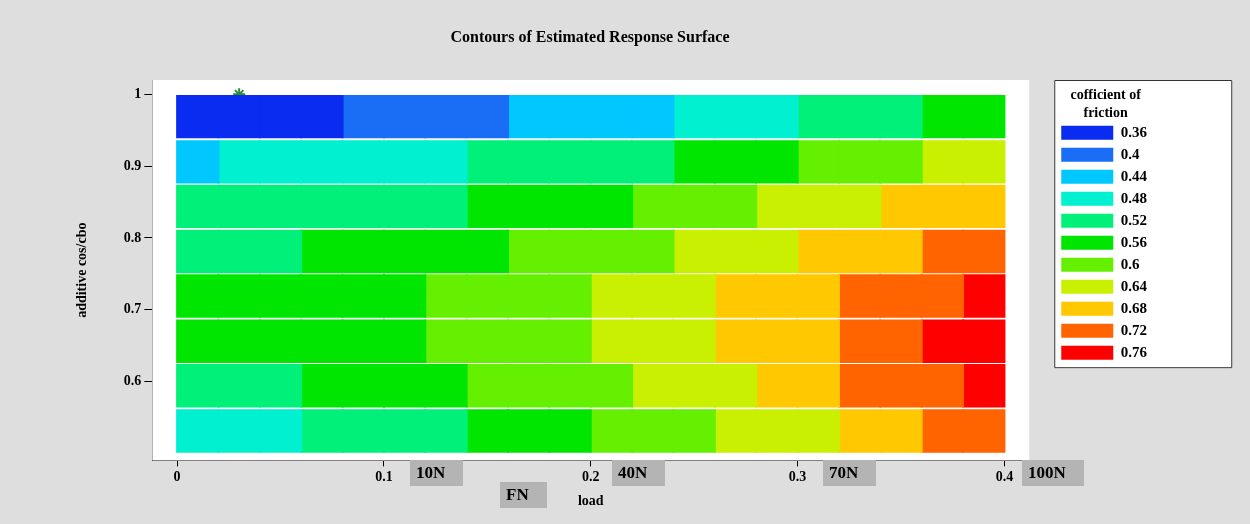  Describe the element at coordinates (590, 501) in the screenshot. I see `x-axis-title: load` at that location.